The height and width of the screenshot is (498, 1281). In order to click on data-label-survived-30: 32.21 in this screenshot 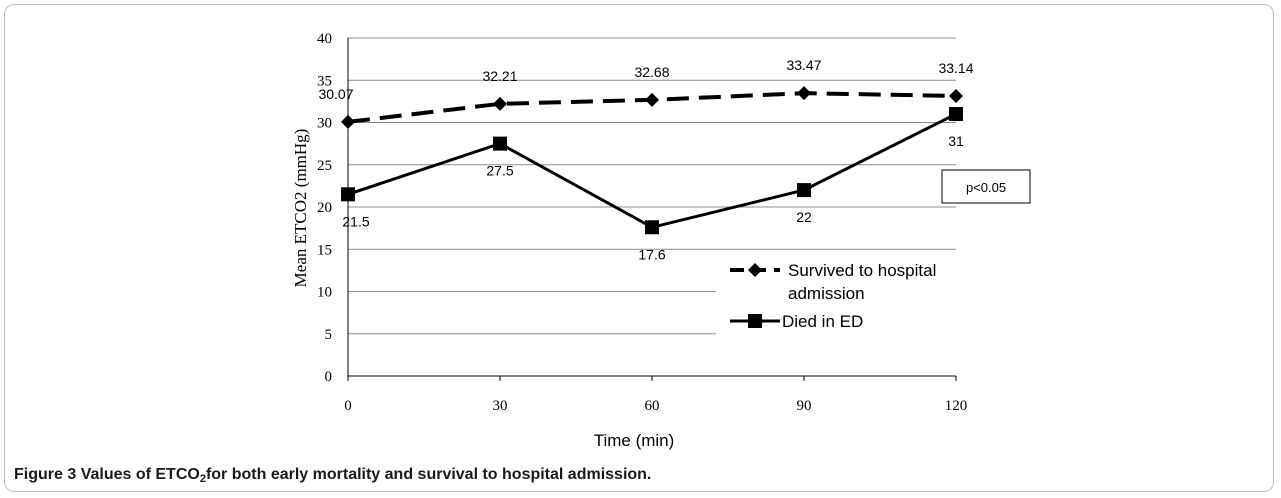, I will do `click(499, 76)`.